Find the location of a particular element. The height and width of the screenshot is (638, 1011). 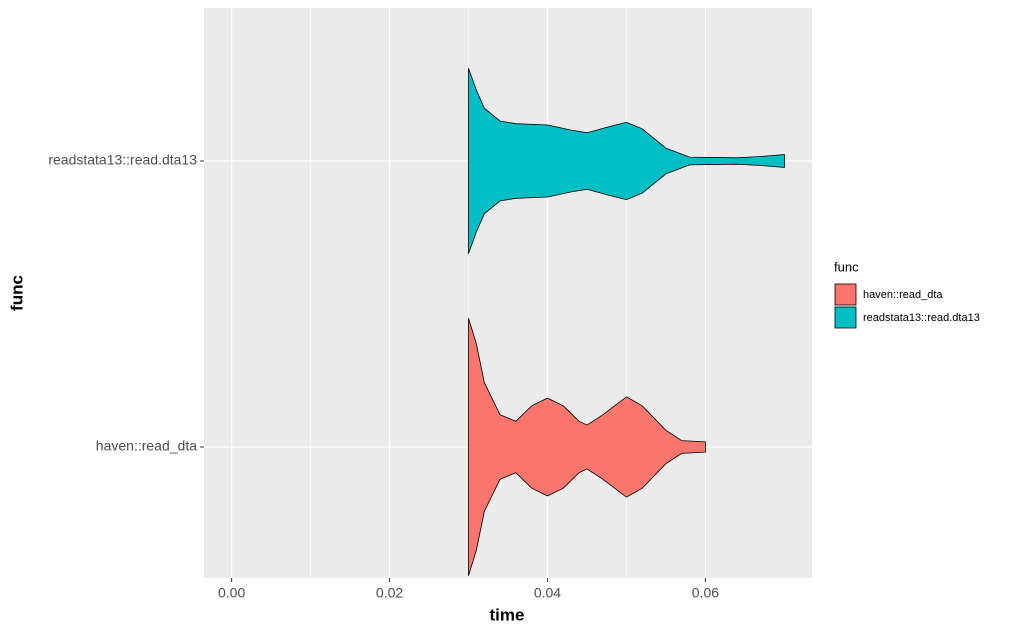

x-tick-label: 0.06 is located at coordinates (705, 593).